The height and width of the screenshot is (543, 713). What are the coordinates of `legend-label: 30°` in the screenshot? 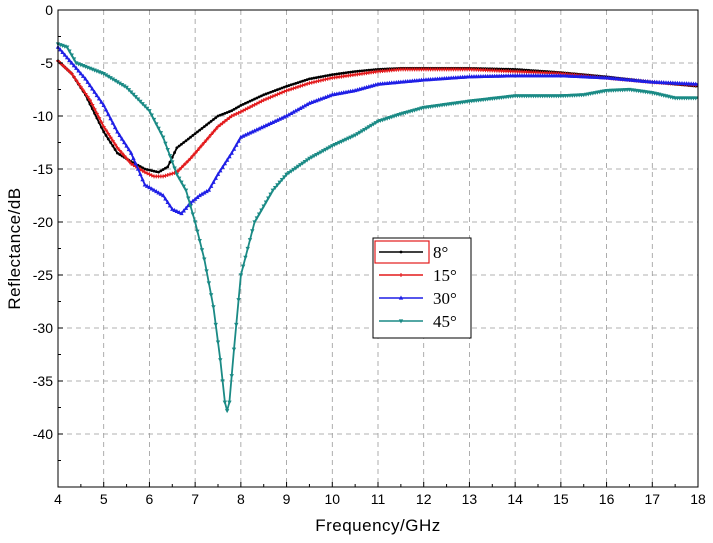 It's located at (445, 298).